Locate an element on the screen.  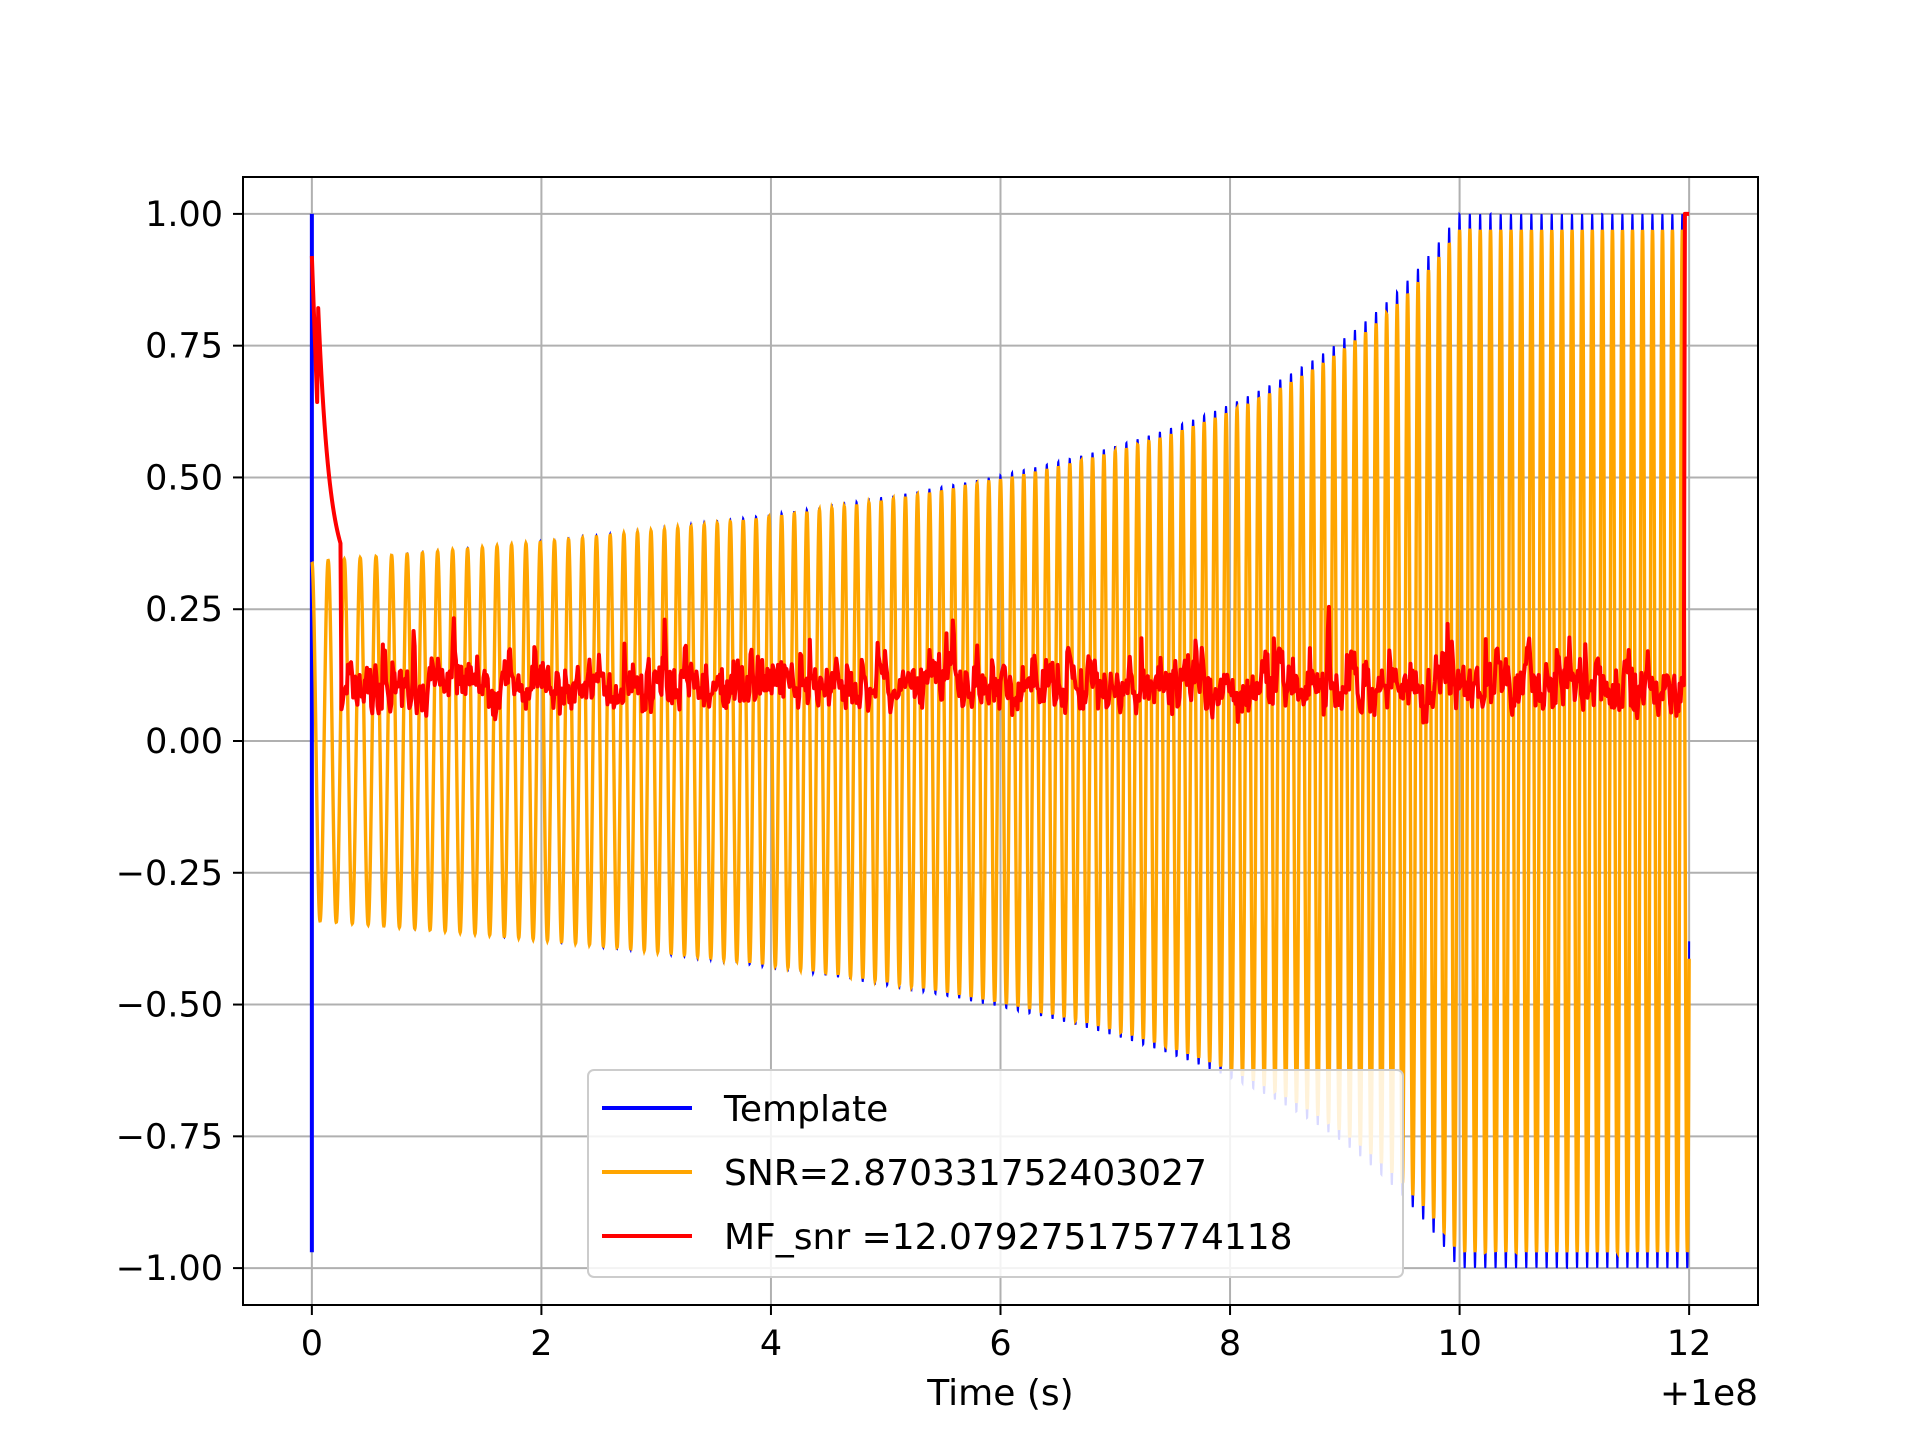
legend-label: Template is located at coordinates (805, 1109).